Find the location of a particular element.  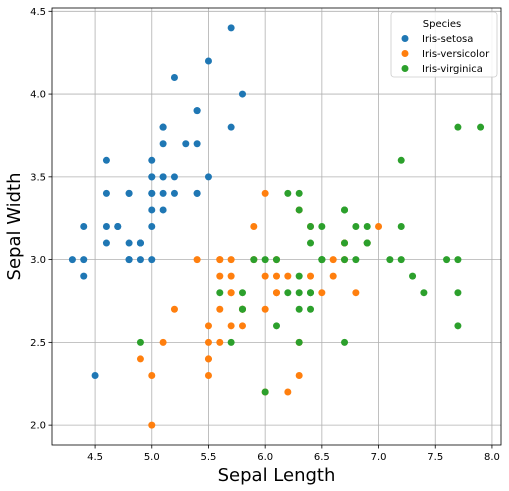

legend-item: Iris-virginica is located at coordinates (442, 69).